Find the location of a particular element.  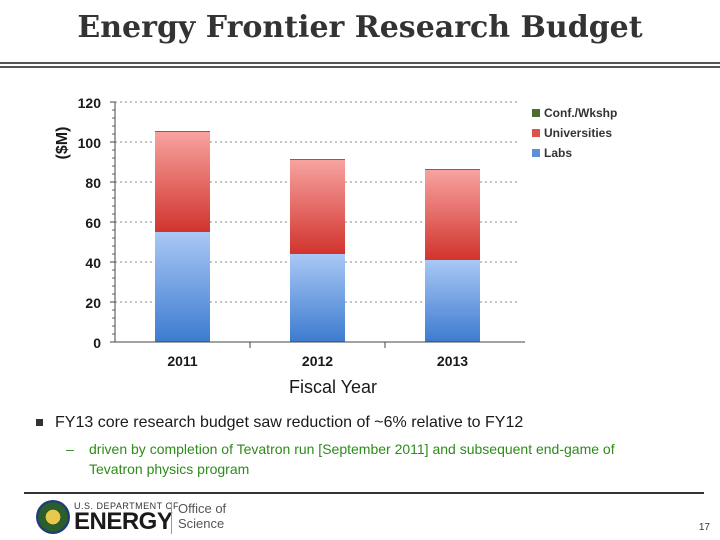

y-tick-label: 120 is located at coordinates (90, 103).